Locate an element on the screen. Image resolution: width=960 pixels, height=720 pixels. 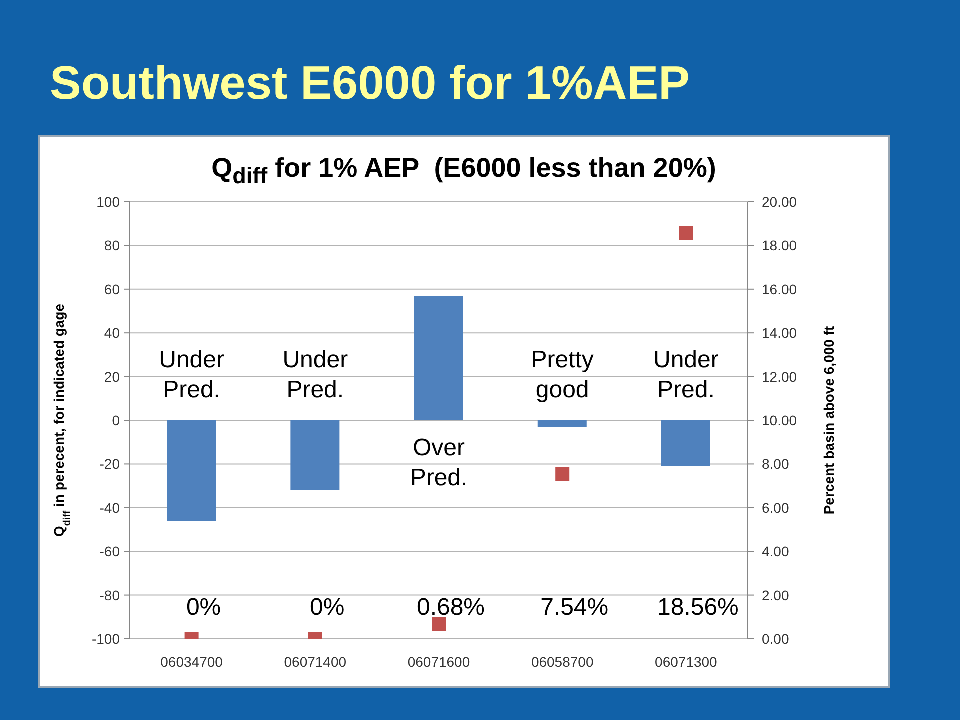
y-tick-label: 0 is located at coordinates (116, 420).